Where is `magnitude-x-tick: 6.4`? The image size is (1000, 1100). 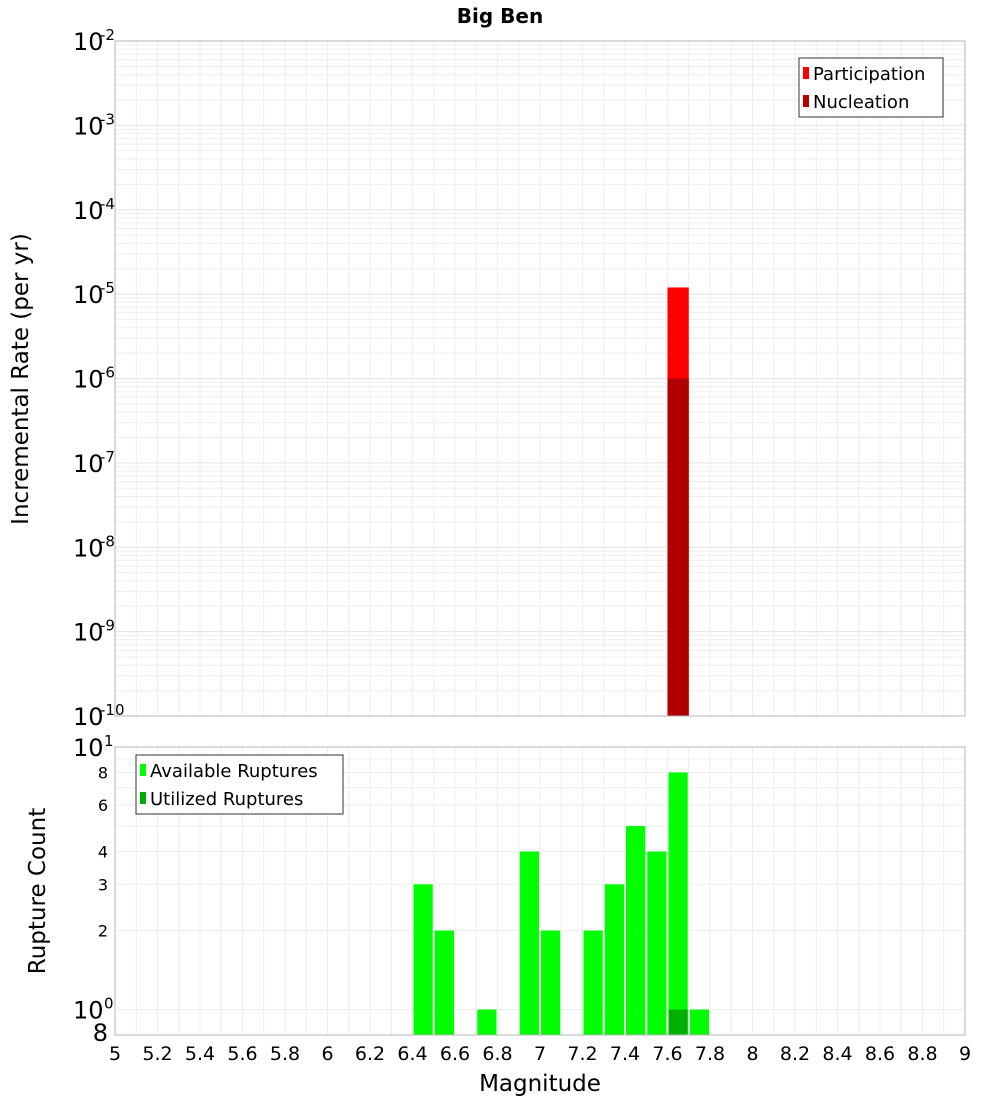
magnitude-x-tick: 6.4 is located at coordinates (412, 1054).